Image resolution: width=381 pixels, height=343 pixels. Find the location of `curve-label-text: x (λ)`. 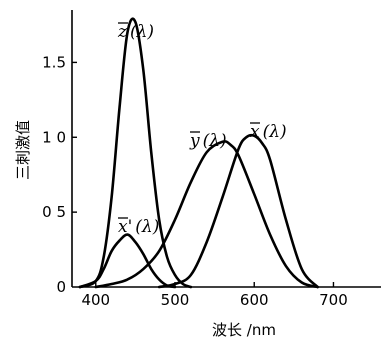

curve-label-text: x (λ) is located at coordinates (268, 132).